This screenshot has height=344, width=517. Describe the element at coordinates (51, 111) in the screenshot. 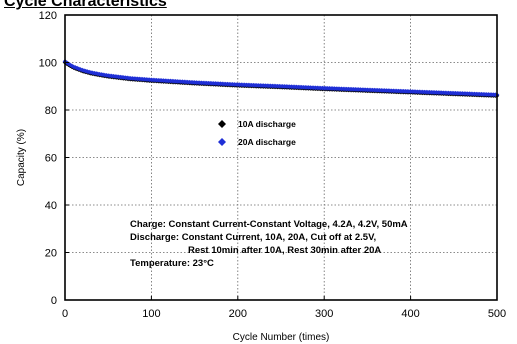

I see `y-tick-label: 80` at that location.